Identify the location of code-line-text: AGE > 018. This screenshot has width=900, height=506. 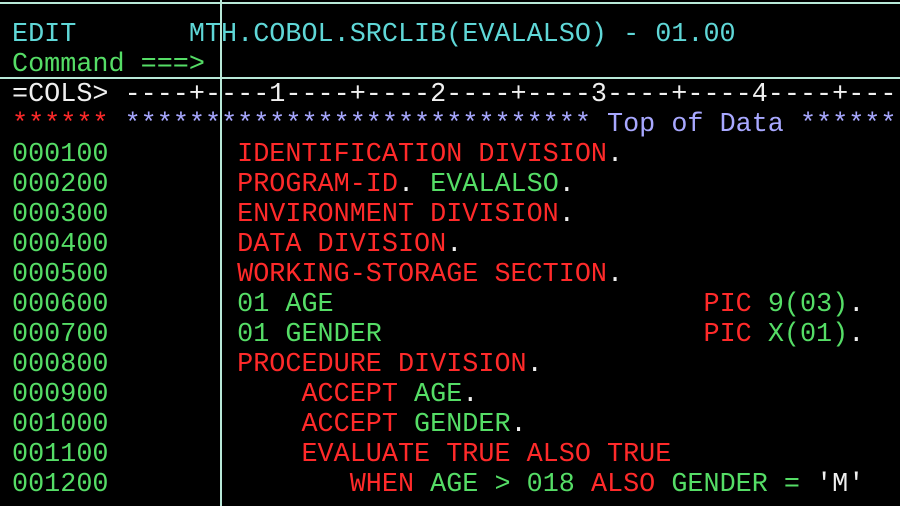
(494, 485).